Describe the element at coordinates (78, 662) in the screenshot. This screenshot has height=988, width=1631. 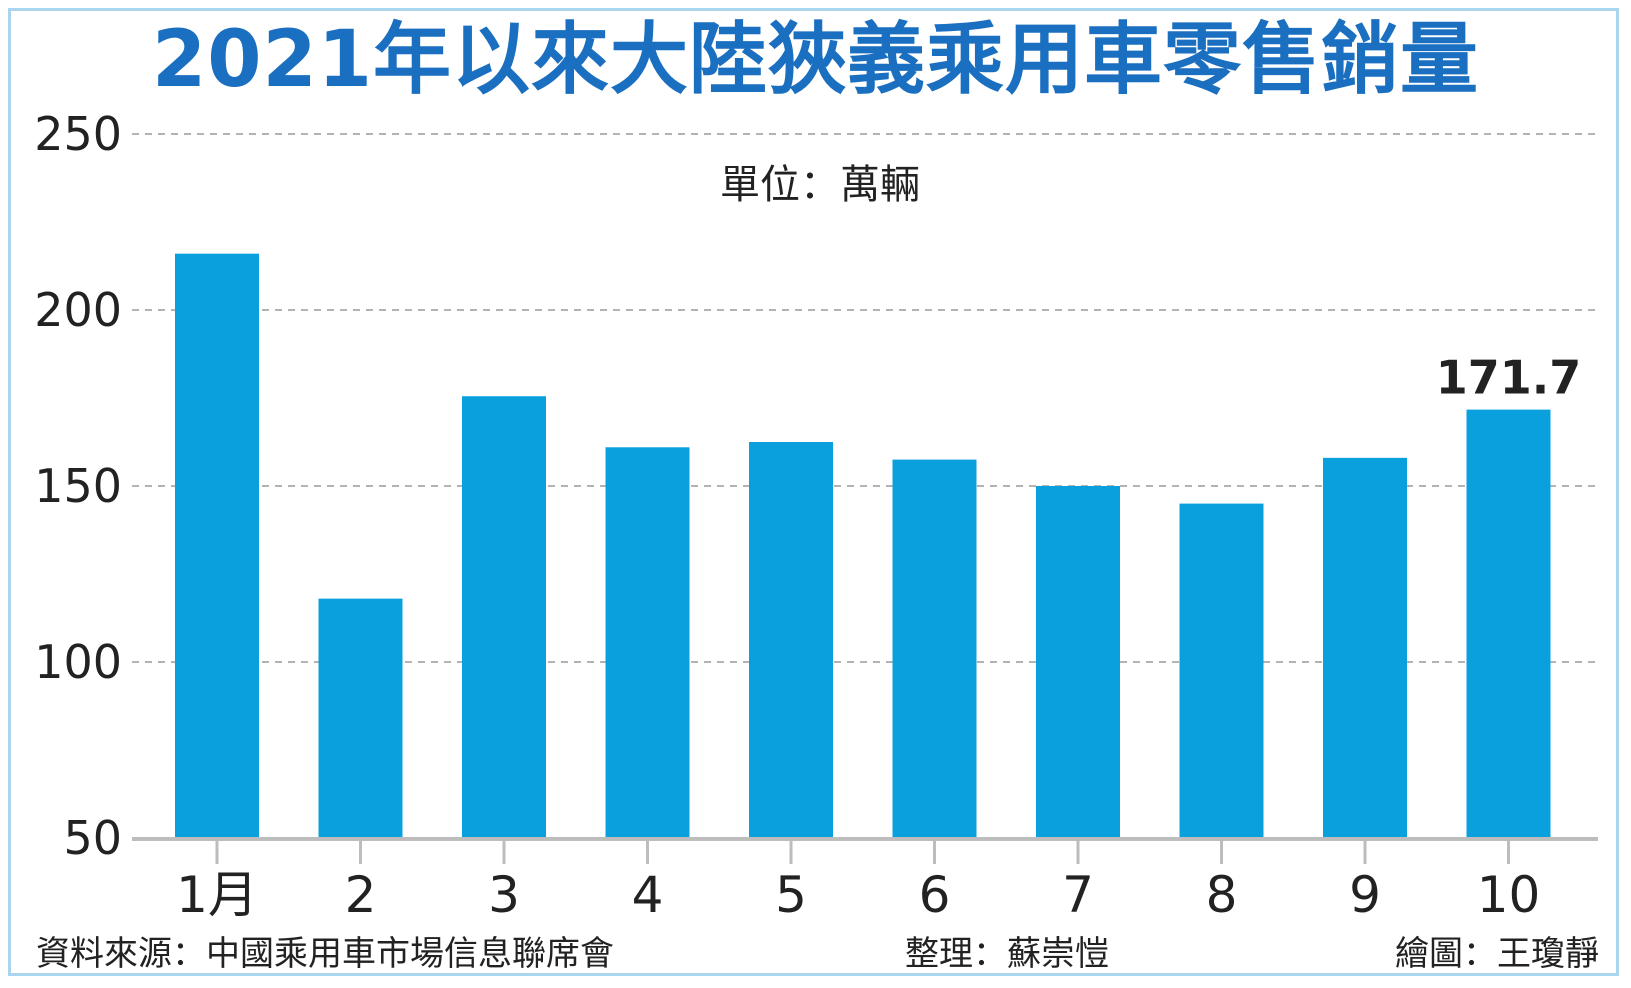
I see `y-tick-label: 100` at that location.